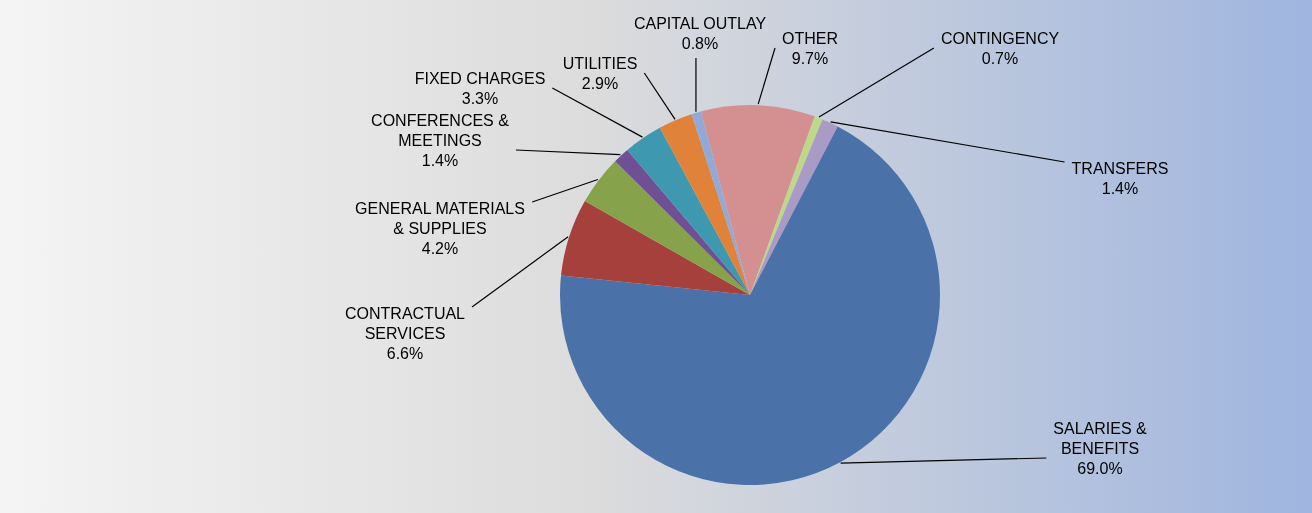 The width and height of the screenshot is (1312, 513). I want to click on slice-label: FIXED CHARGES, so click(480, 79).